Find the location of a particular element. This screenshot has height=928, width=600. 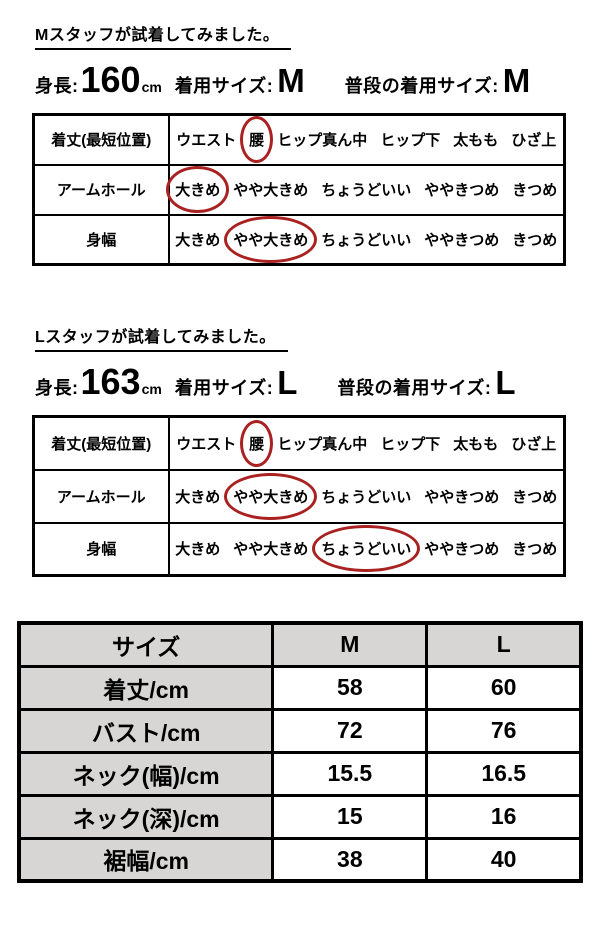

option-circled: 大きめ is located at coordinates (198, 189).